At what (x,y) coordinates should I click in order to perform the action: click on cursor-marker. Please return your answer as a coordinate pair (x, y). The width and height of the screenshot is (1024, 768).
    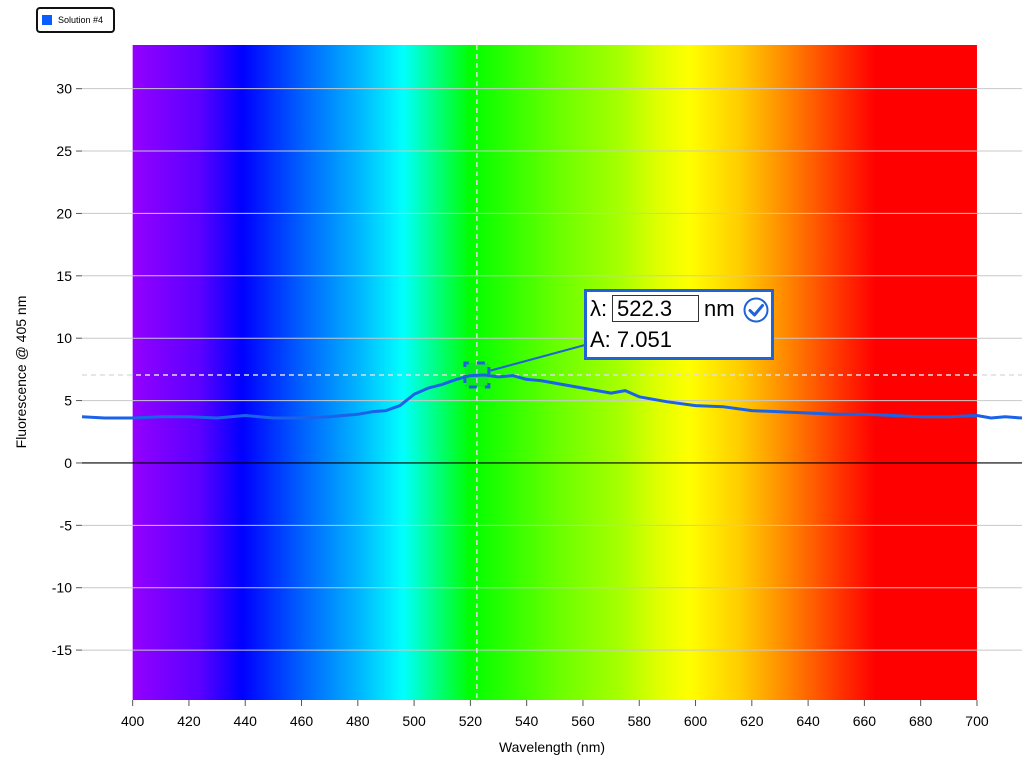
    Looking at the image, I should click on (477, 375).